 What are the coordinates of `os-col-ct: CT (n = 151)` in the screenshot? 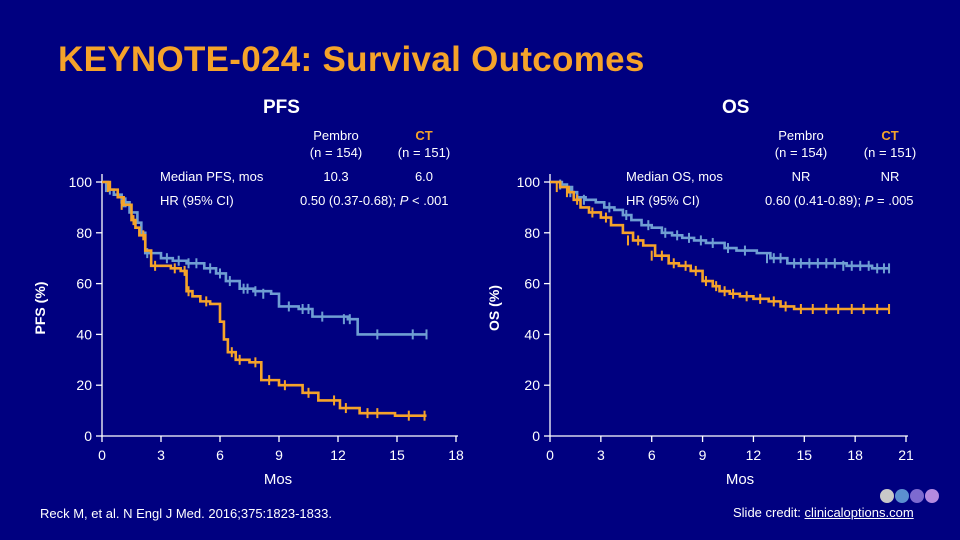 It's located at (890, 144).